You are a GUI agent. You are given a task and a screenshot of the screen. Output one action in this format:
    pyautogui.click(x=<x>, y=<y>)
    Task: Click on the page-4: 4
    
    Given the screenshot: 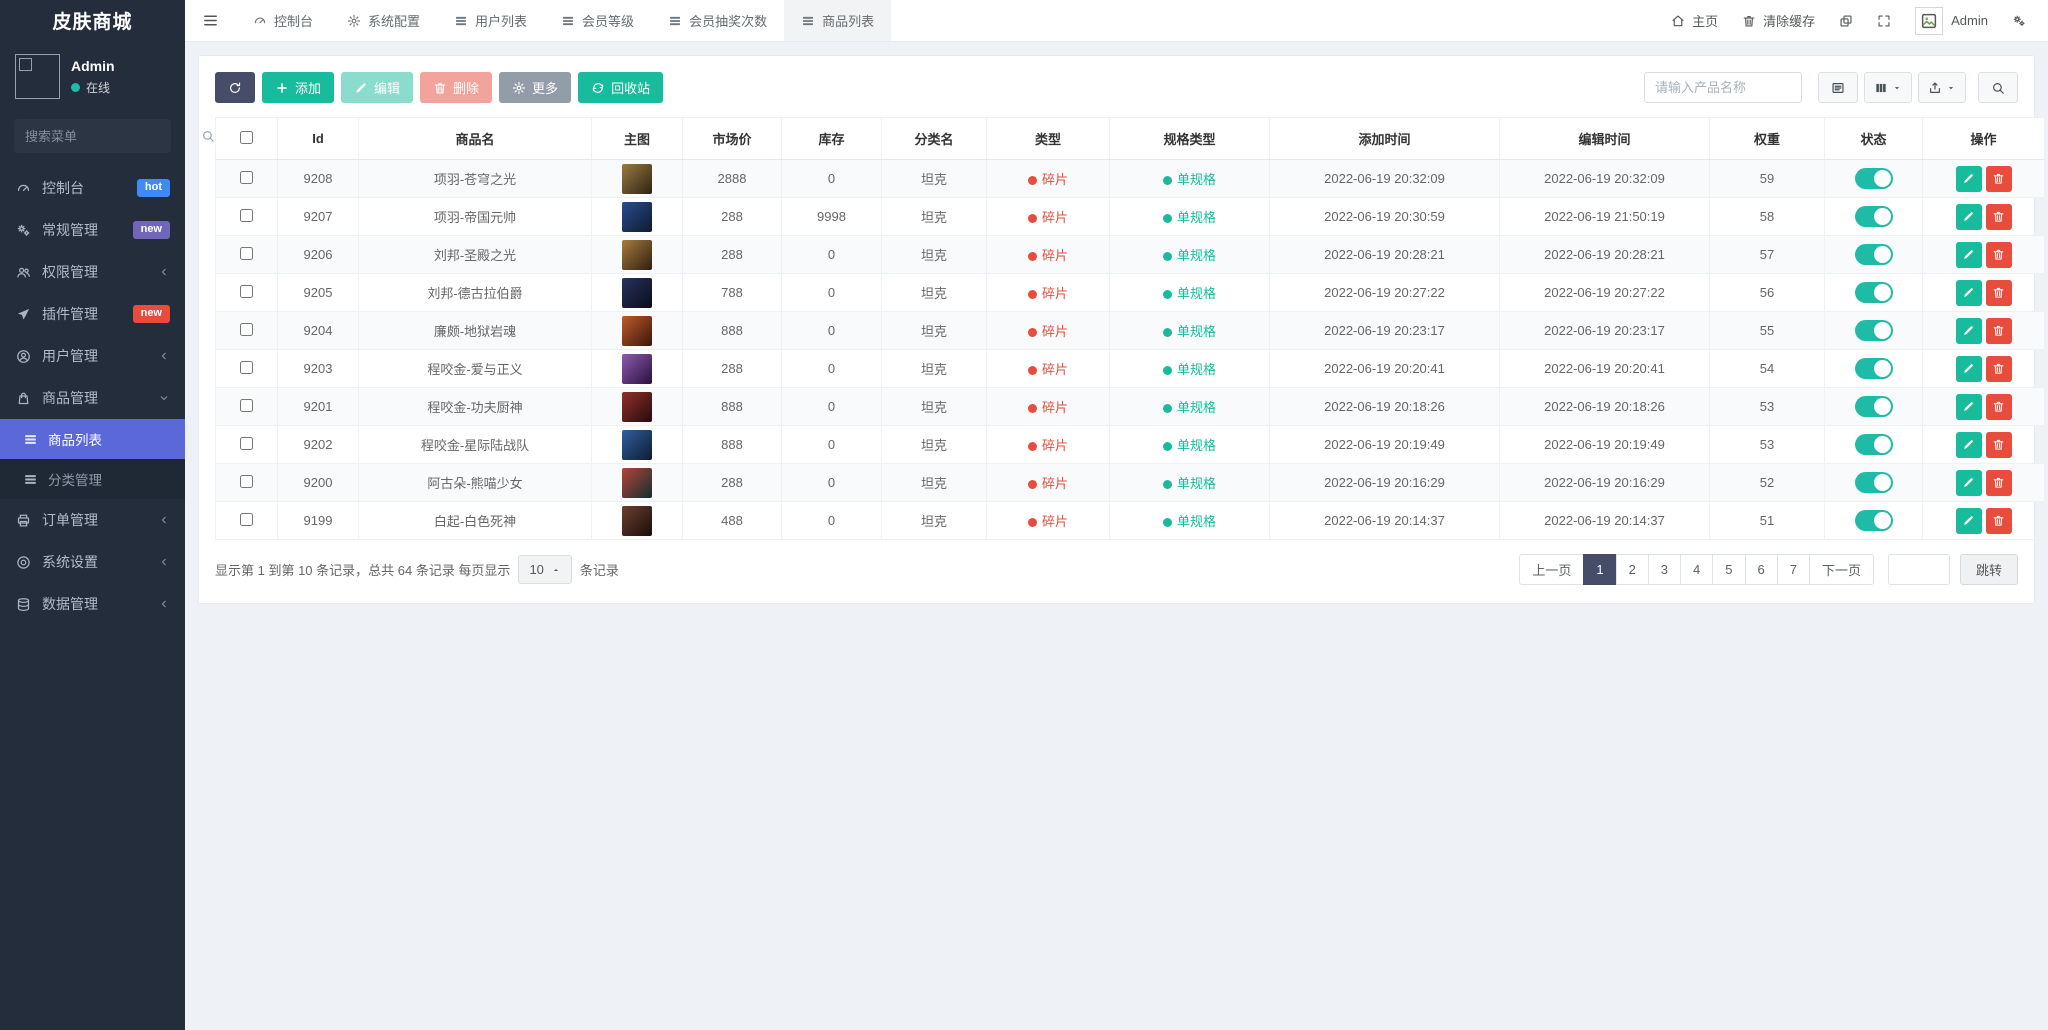 What is the action you would take?
    pyautogui.click(x=1697, y=569)
    